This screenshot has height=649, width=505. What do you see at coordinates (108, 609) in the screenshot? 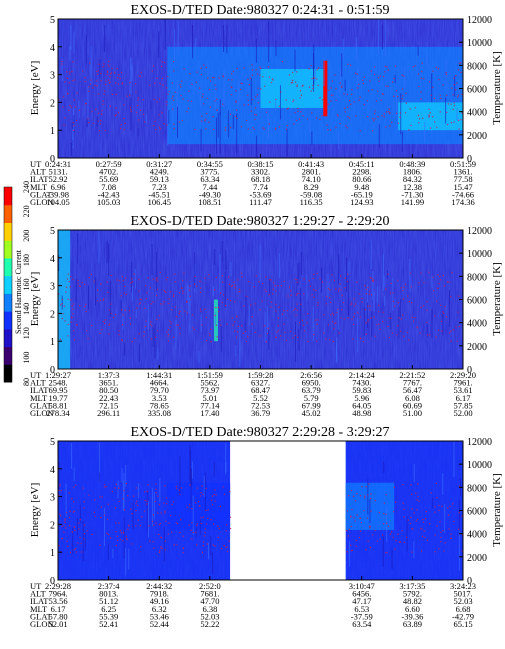
I see `ephemeris-value: 6.25` at bounding box center [108, 609].